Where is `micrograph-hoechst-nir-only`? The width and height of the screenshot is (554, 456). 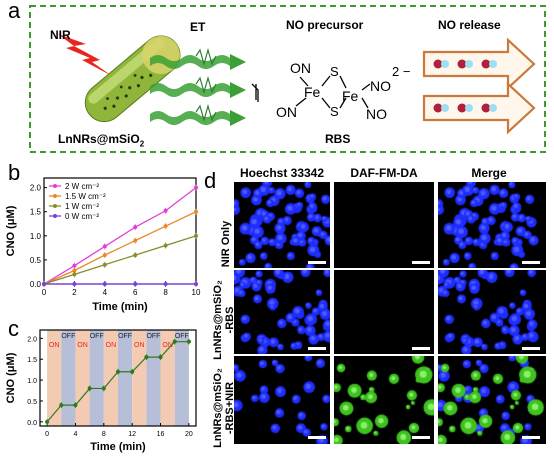
micrograph-hoechst-nir-only is located at coordinates (282, 225).